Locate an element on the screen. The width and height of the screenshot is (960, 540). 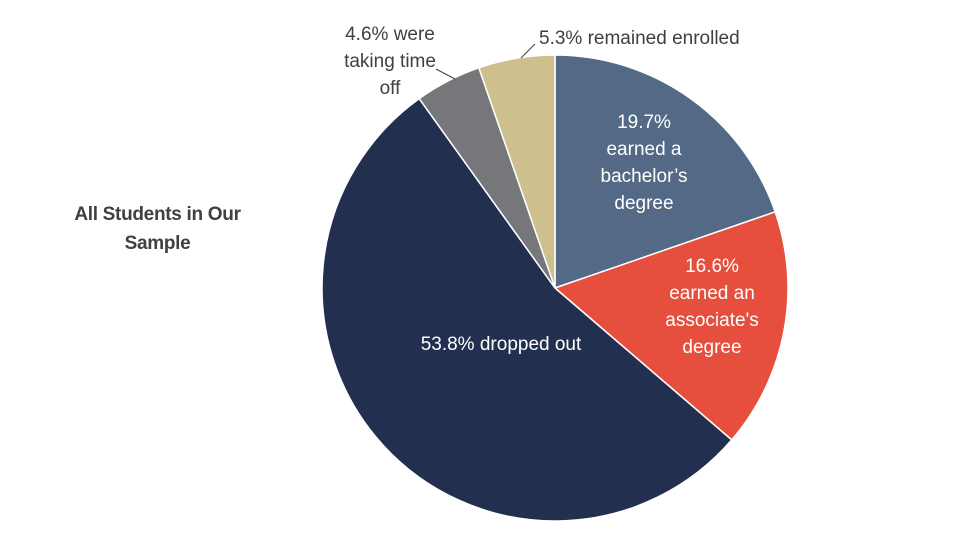
slice-label-line: 53.8% dropped out is located at coordinates (501, 344).